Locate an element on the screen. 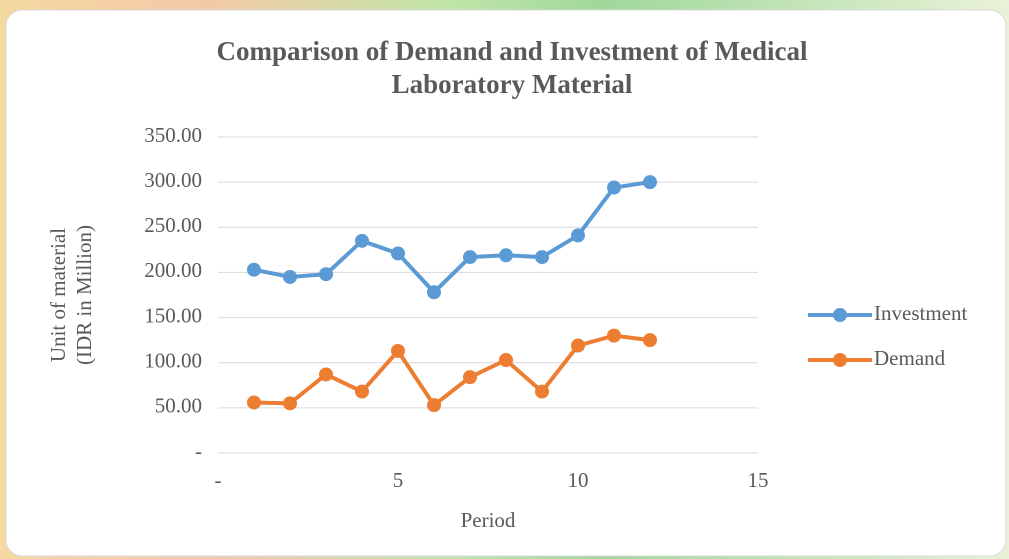  y-axis-label: Unit of material is located at coordinates (58, 295).